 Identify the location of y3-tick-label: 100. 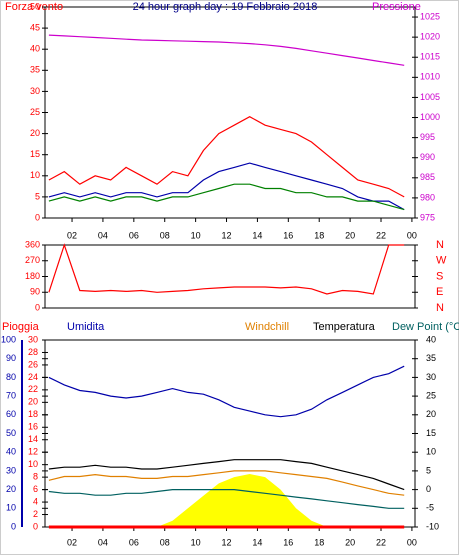
(8, 339).